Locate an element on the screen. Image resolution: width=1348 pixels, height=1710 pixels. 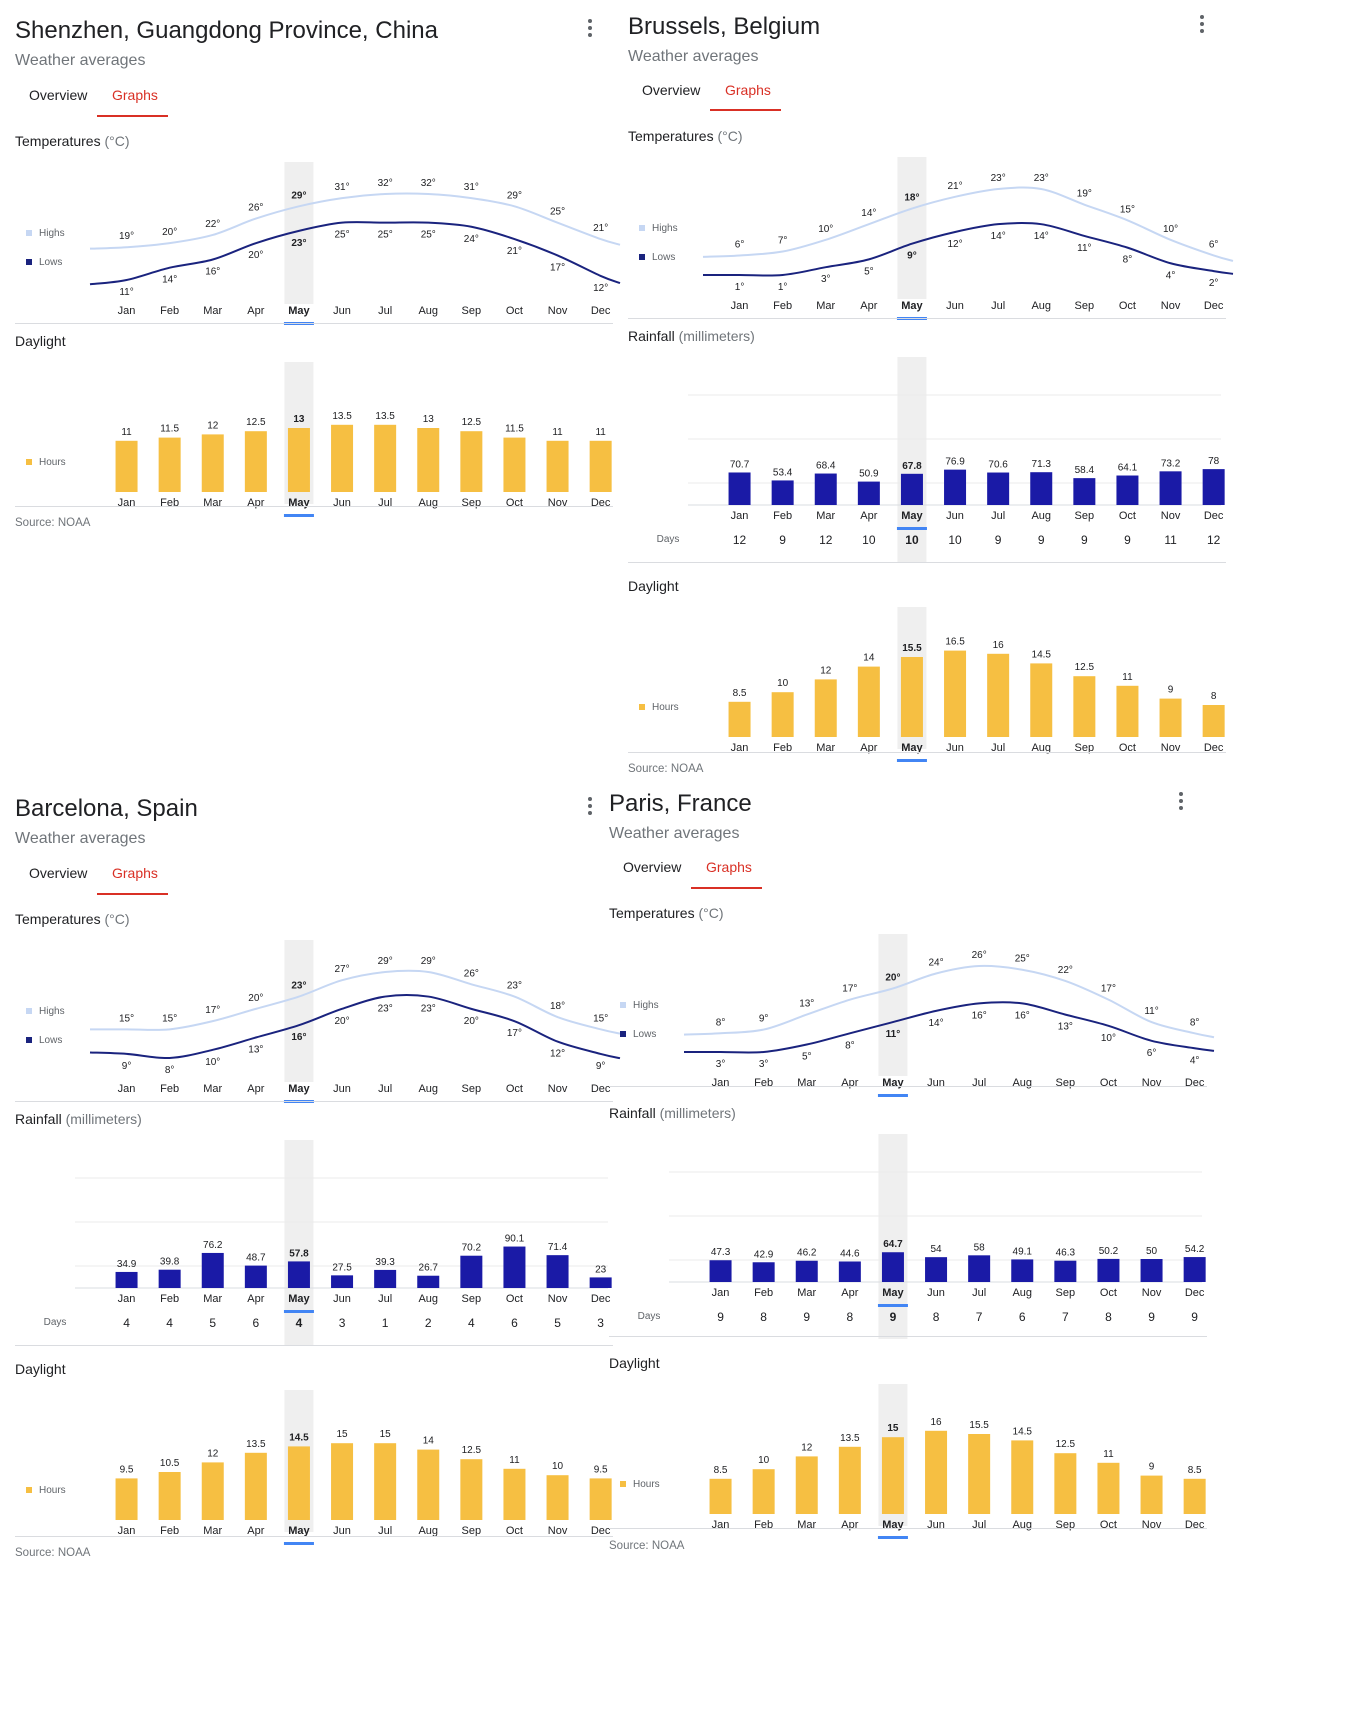
month-label-apr: Apr is located at coordinates (849, 1525).